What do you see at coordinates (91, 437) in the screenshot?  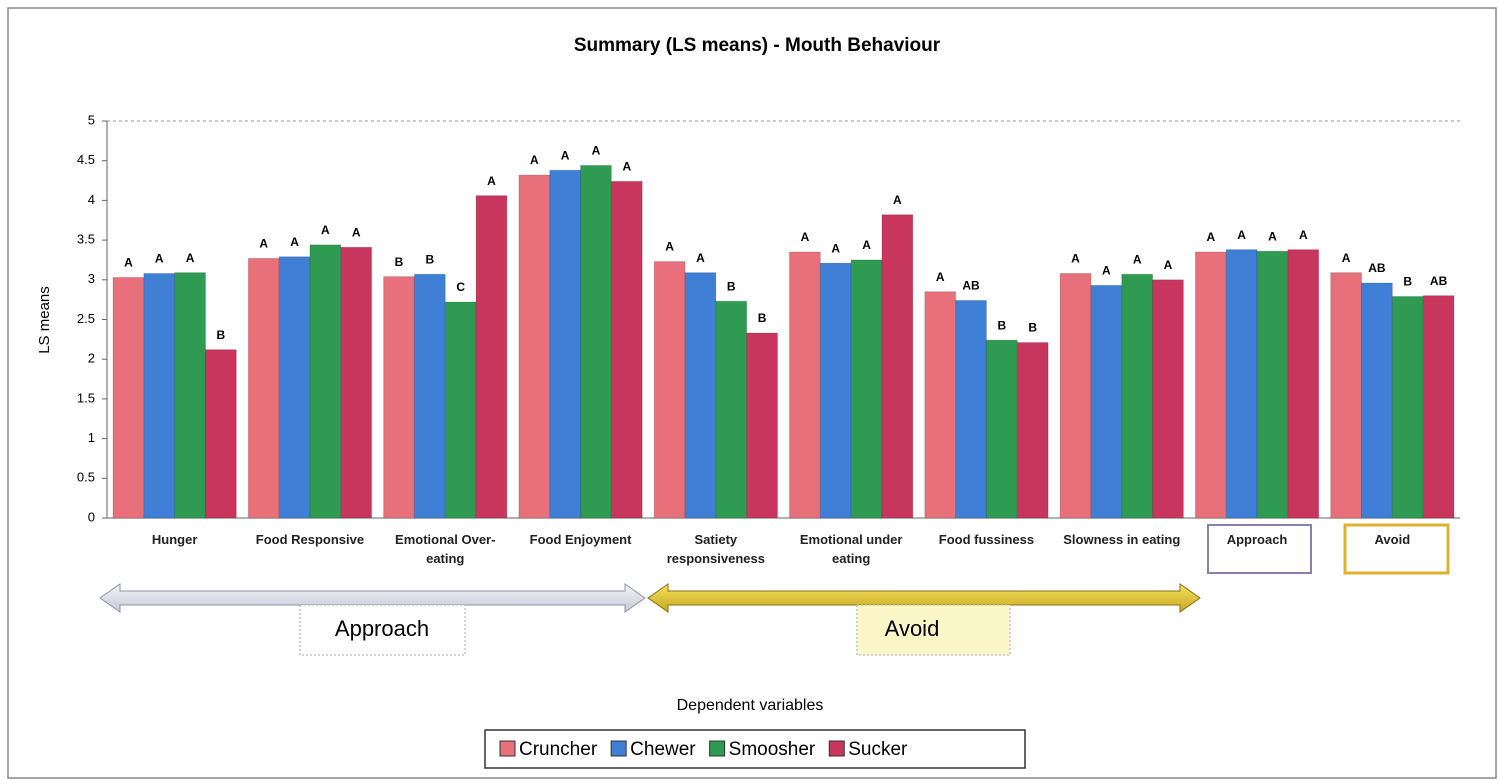 I see `y-tick-label: 1` at bounding box center [91, 437].